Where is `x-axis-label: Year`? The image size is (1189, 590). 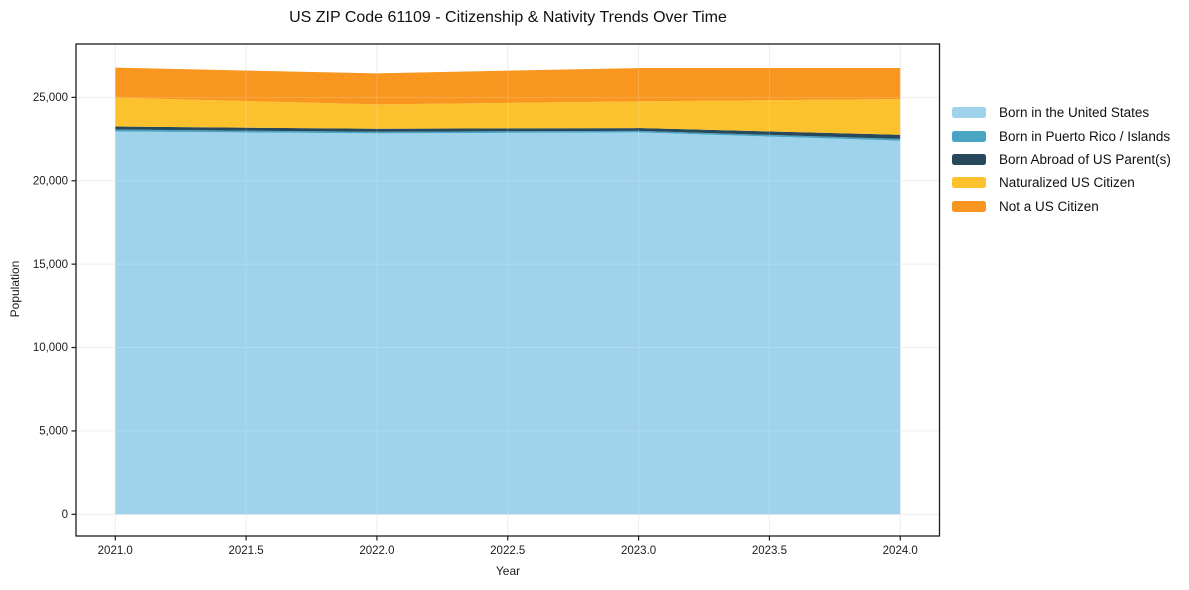 x-axis-label: Year is located at coordinates (508, 571).